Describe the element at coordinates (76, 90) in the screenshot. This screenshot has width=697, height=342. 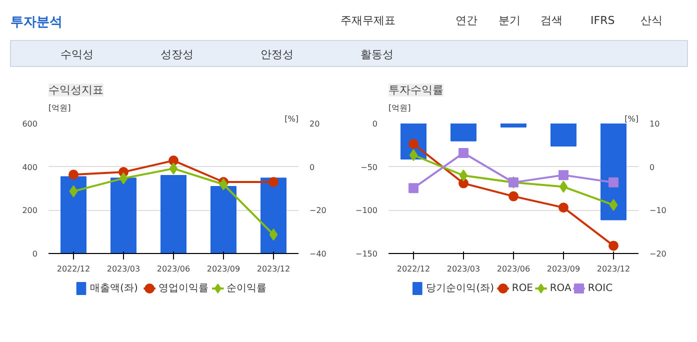
I see `chart-title: 수익성지표` at that location.